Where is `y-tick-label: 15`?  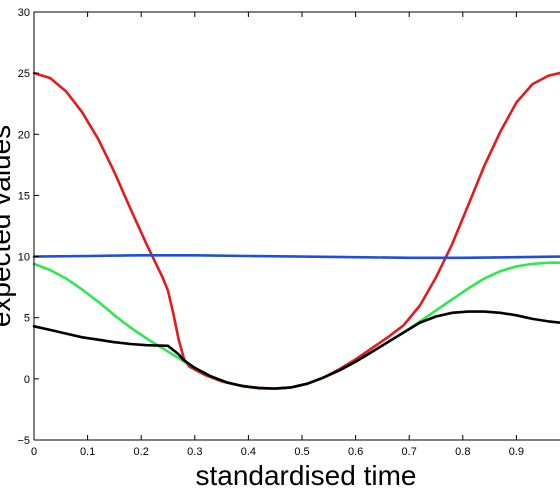 y-tick-label: 15 is located at coordinates (24, 196).